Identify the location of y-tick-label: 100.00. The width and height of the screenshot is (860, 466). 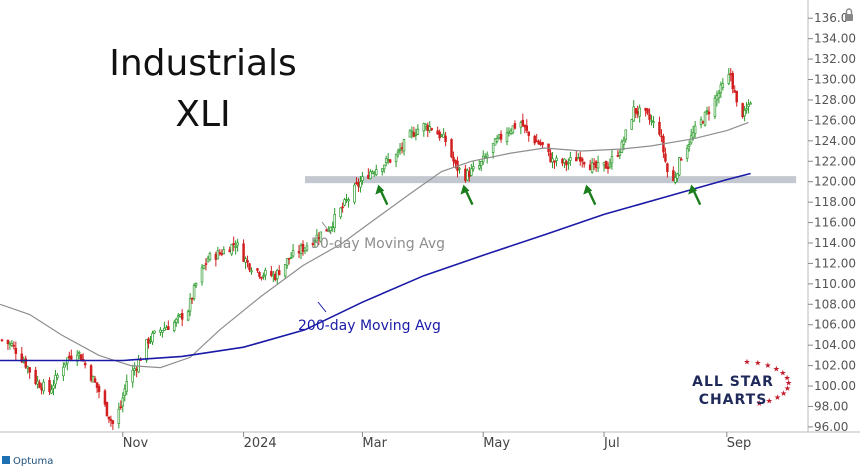
(835, 386).